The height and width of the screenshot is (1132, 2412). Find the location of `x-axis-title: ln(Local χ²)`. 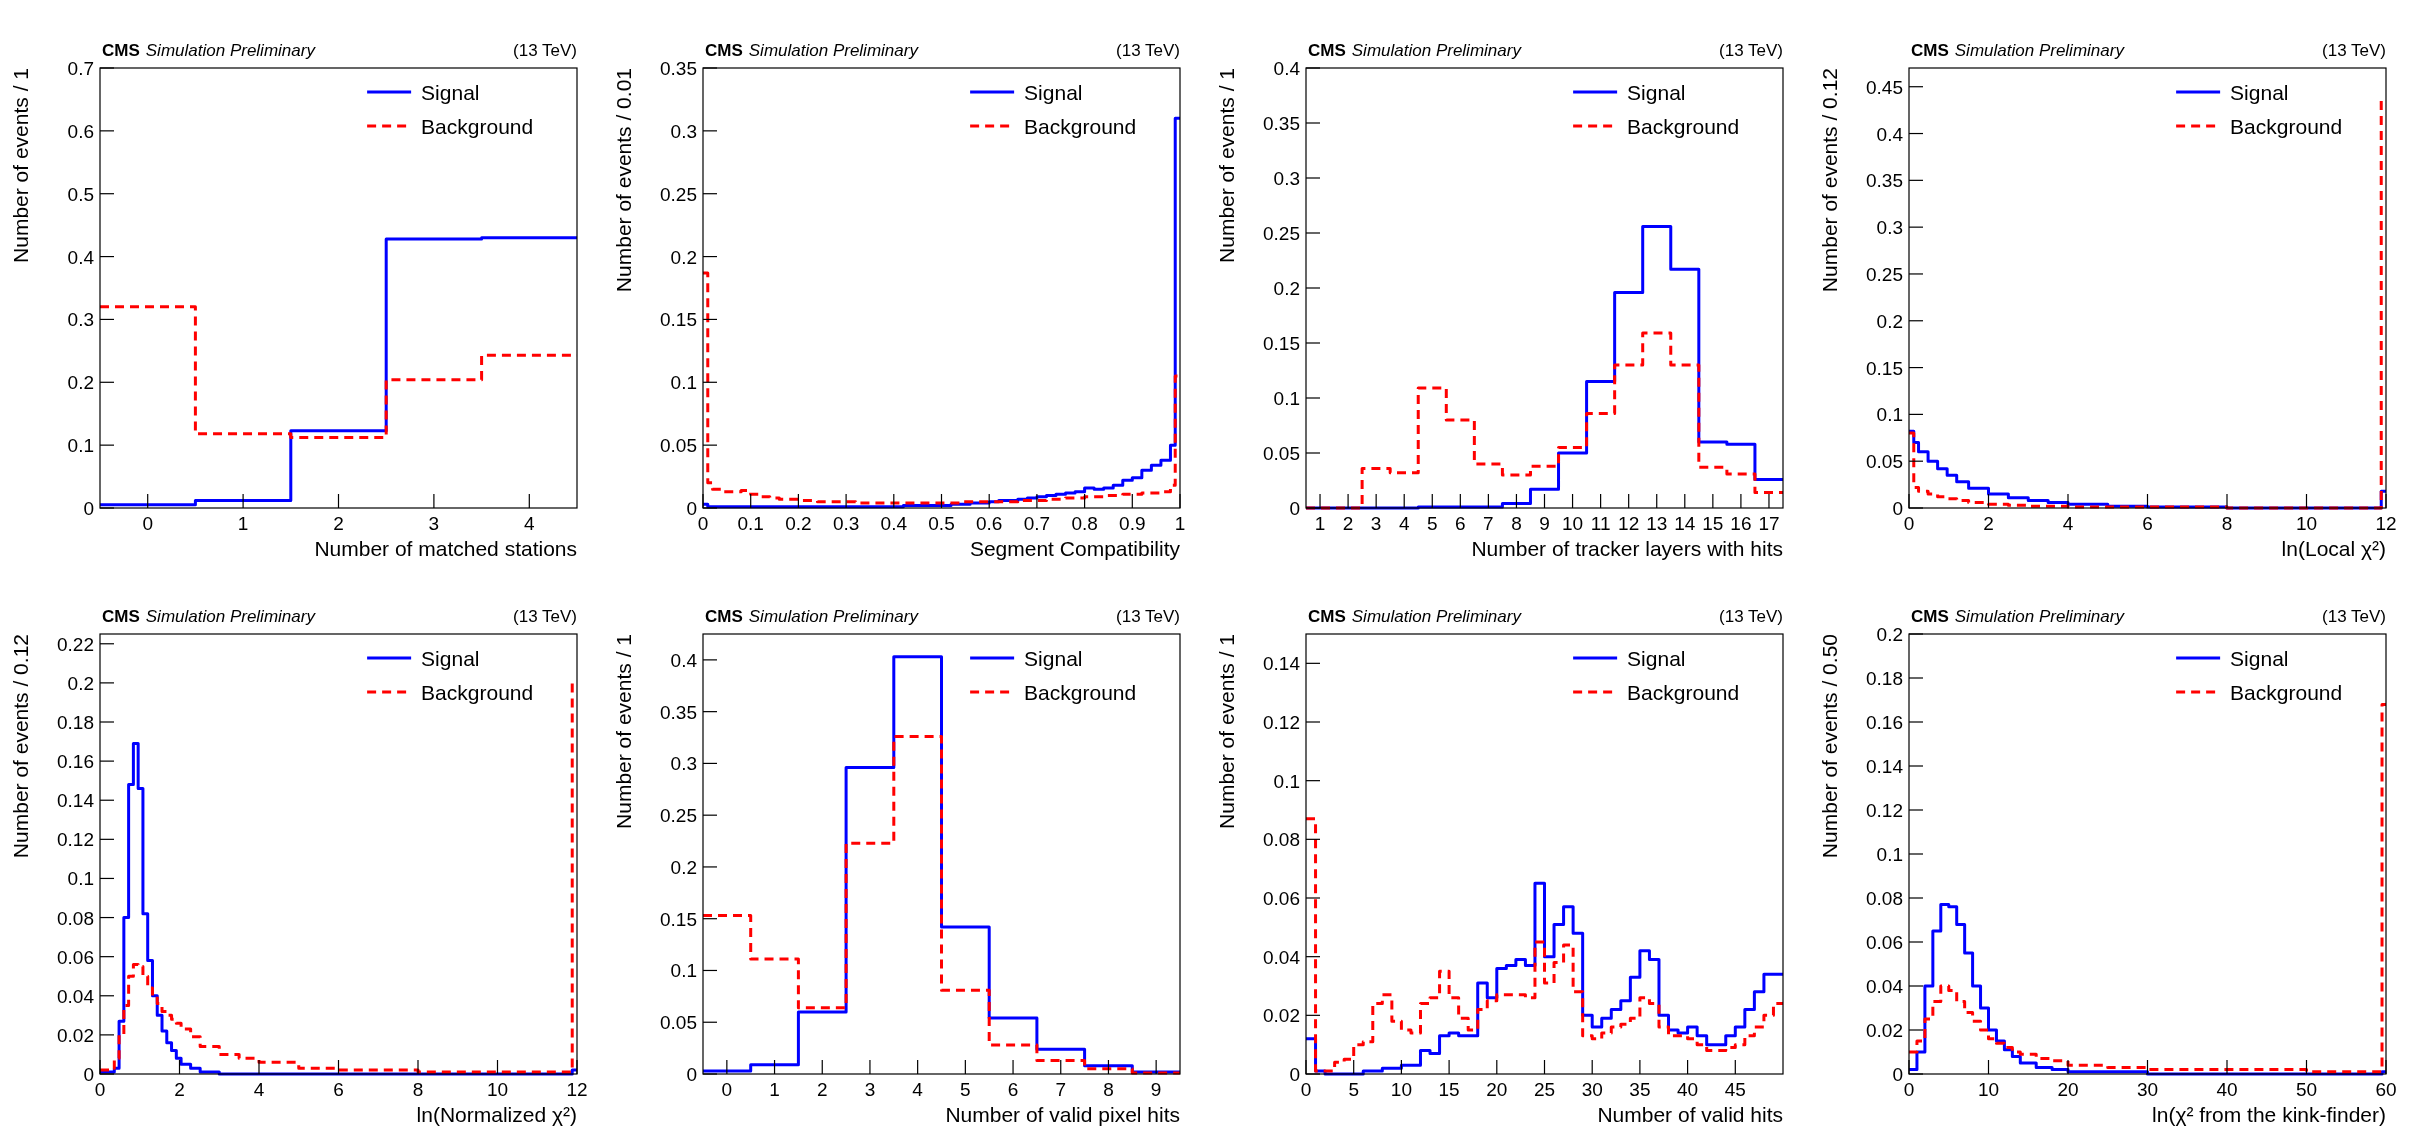

x-axis-title: ln(Local χ²) is located at coordinates (2333, 548).